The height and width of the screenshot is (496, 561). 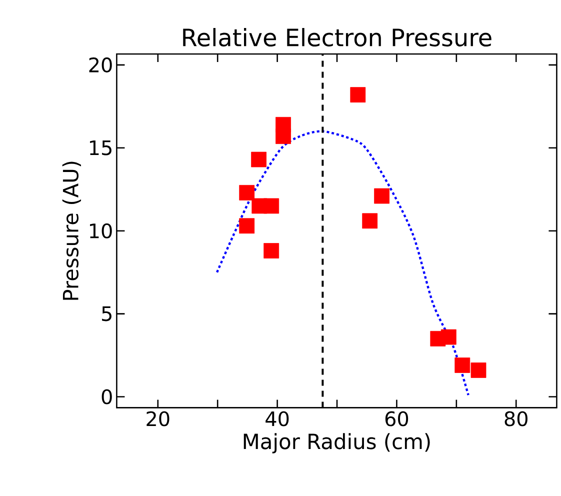 What do you see at coordinates (337, 443) in the screenshot?
I see `x-axis-title: Major Radius (cm)` at bounding box center [337, 443].